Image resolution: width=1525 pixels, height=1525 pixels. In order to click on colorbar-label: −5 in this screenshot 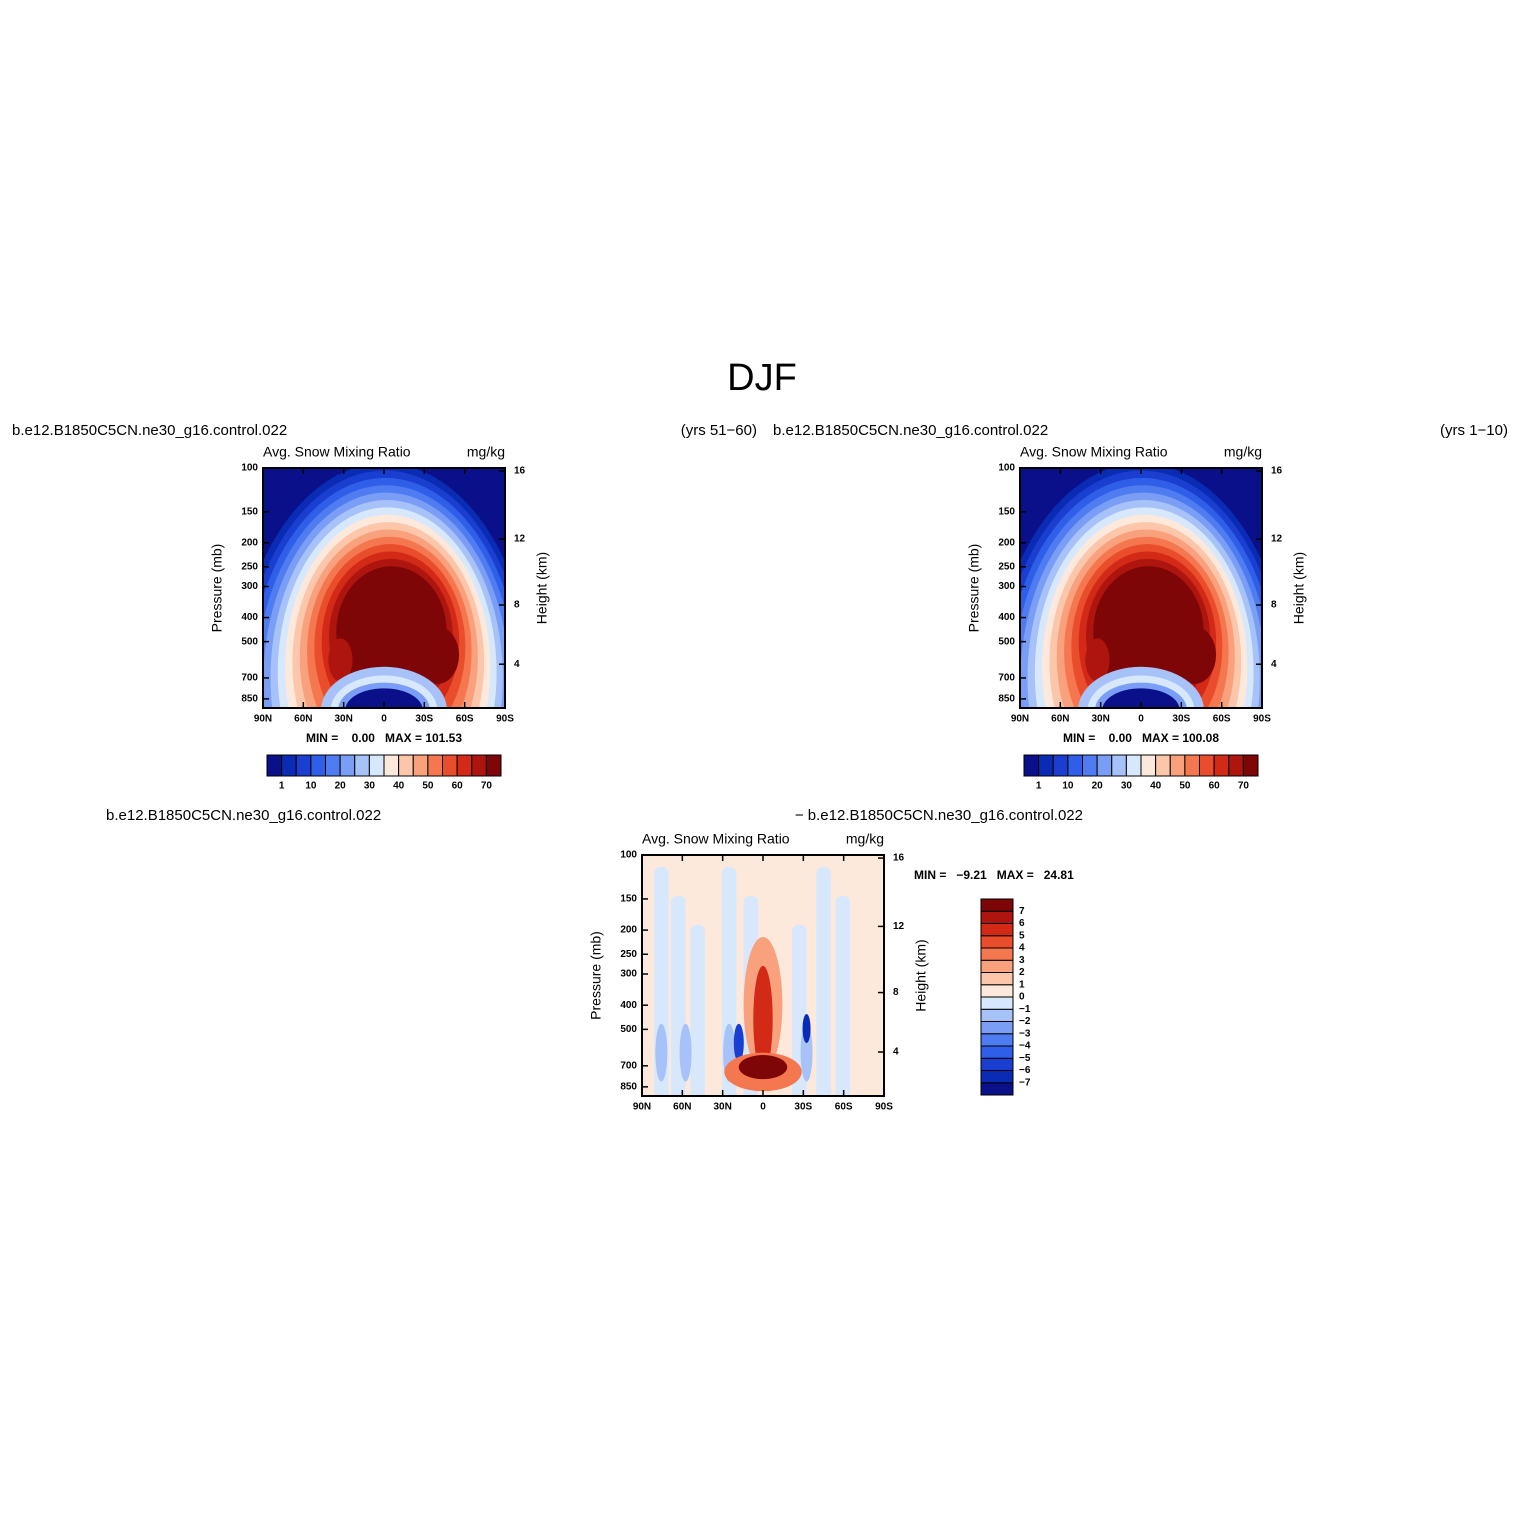, I will do `click(1025, 1058)`.